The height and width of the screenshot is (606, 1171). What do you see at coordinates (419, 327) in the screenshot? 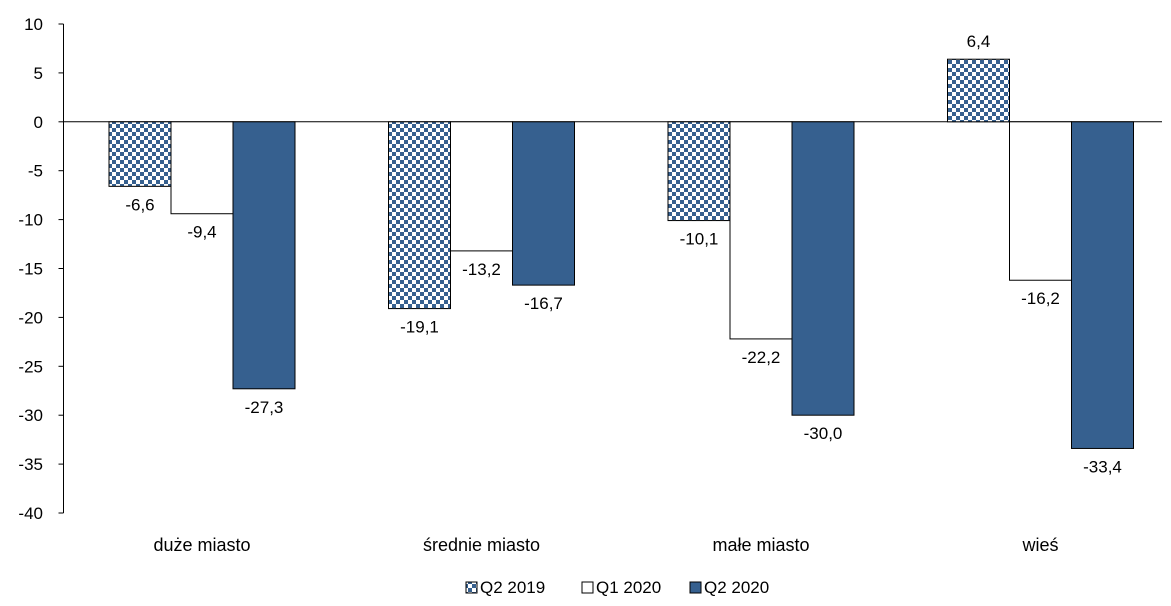
I see `data-label: -19,1` at bounding box center [419, 327].